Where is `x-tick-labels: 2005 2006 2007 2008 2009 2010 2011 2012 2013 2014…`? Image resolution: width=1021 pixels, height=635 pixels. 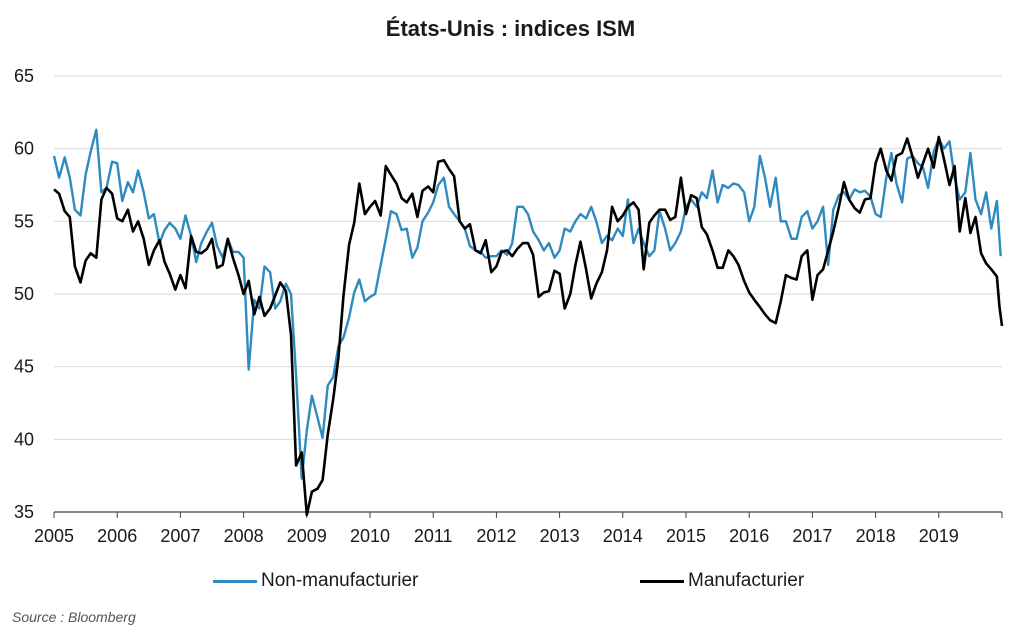 x-tick-labels: 2005 2006 2007 2008 2009 2010 2011 2012 2013 2014… is located at coordinates (496, 536).